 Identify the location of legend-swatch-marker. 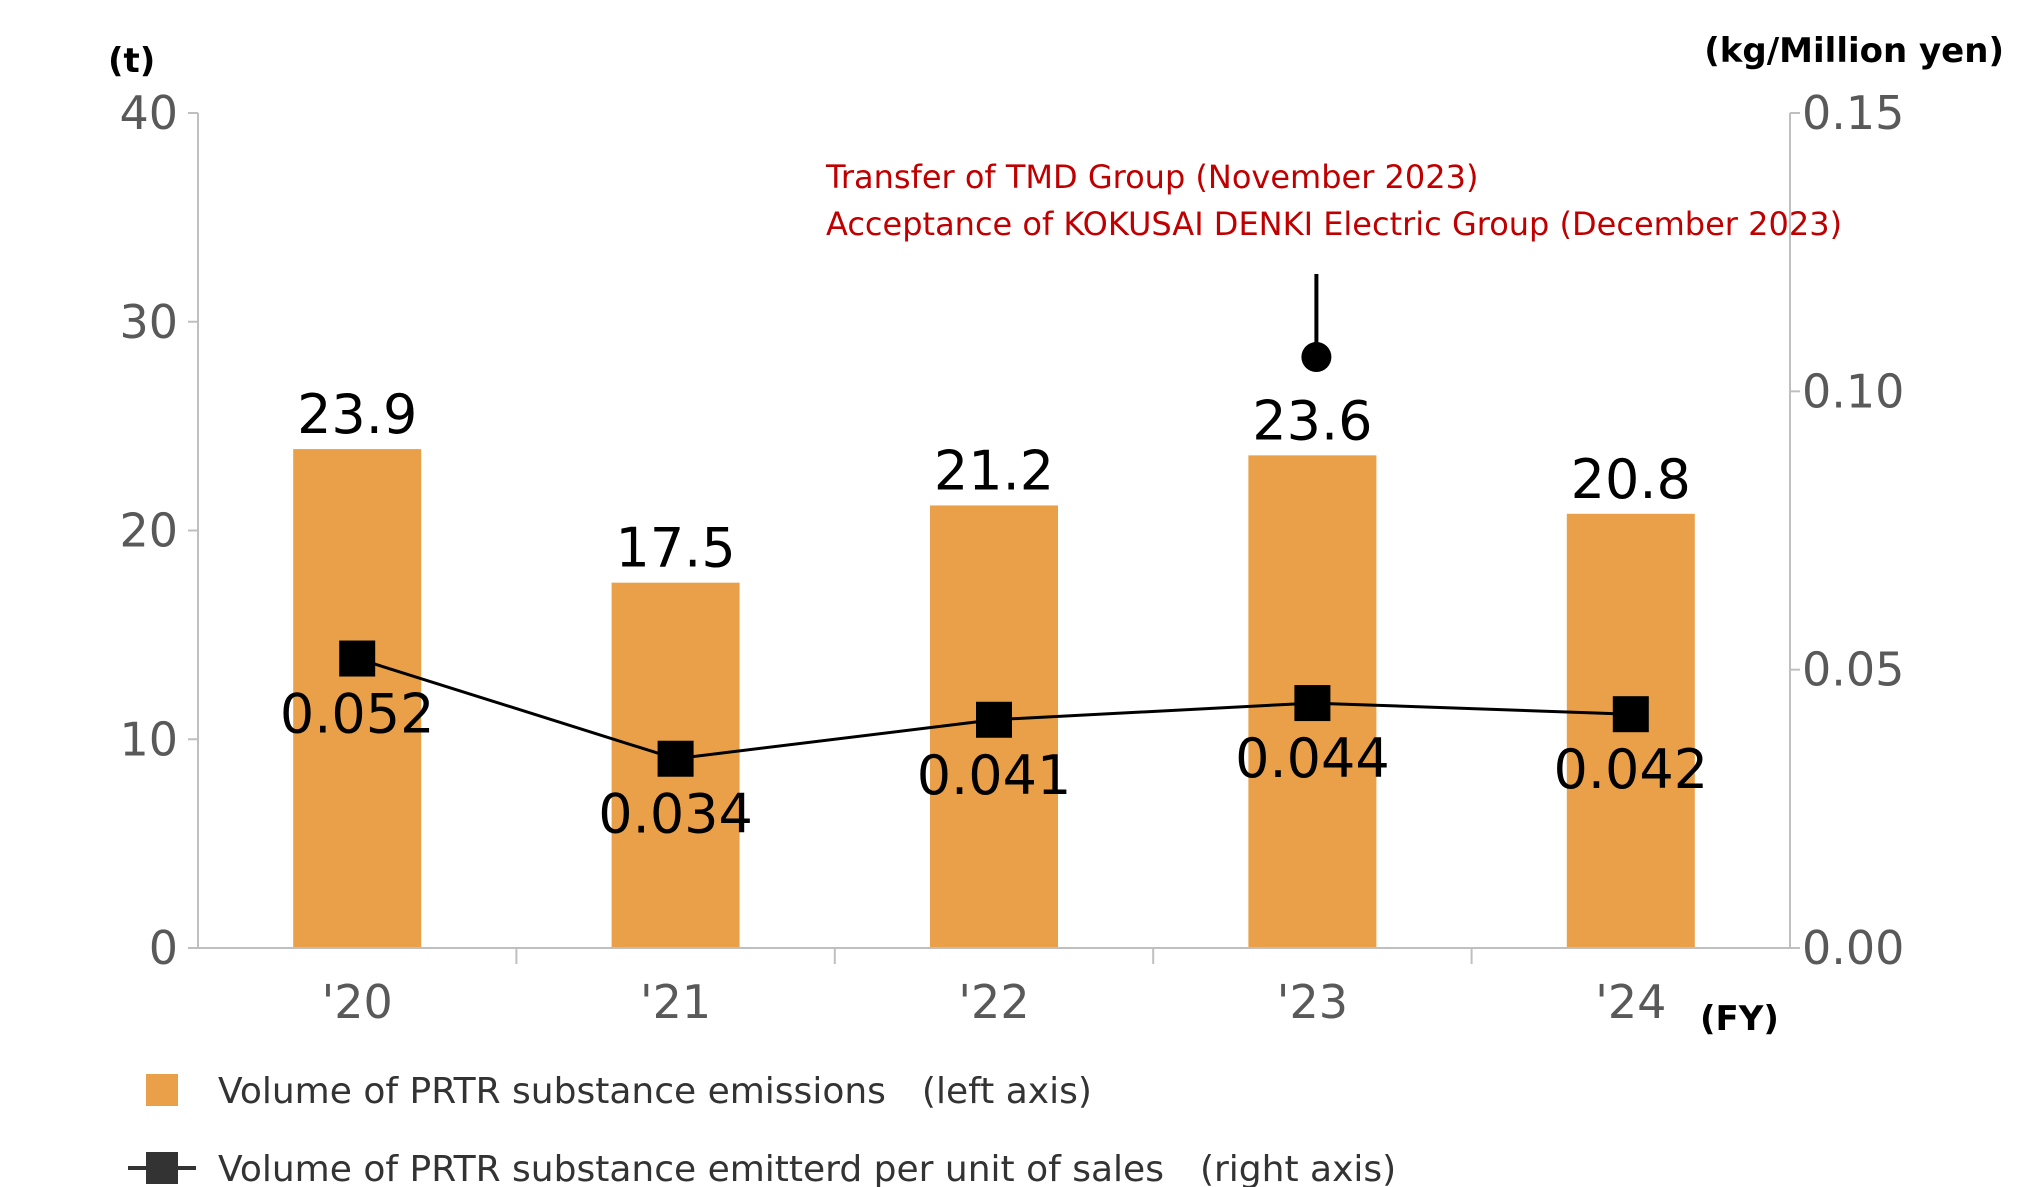
(162, 1168).